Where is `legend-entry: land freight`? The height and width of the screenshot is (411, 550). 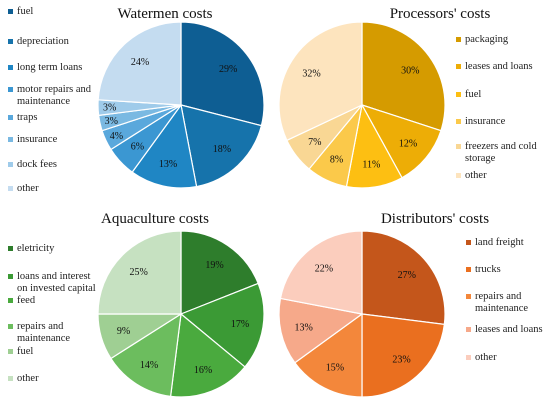
legend-entry: land freight is located at coordinates (499, 242).